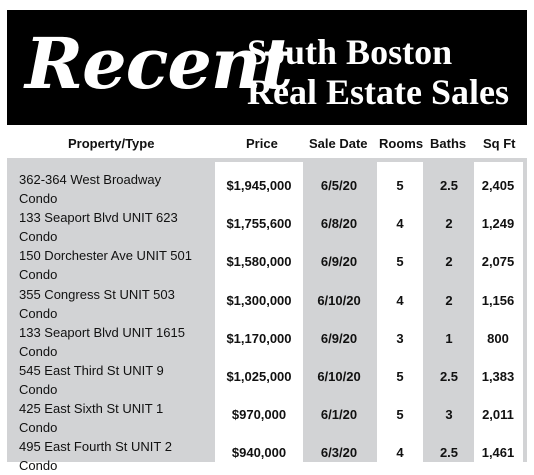 The height and width of the screenshot is (475, 534). Describe the element at coordinates (97, 294) in the screenshot. I see `property-address: 355 Congress St UNIT 503` at that location.